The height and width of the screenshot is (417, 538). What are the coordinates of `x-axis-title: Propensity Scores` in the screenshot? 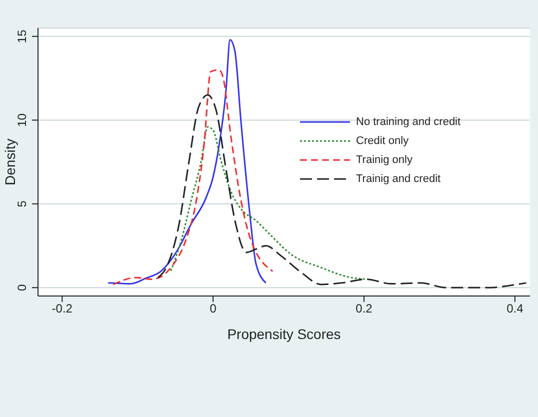 It's located at (284, 334).